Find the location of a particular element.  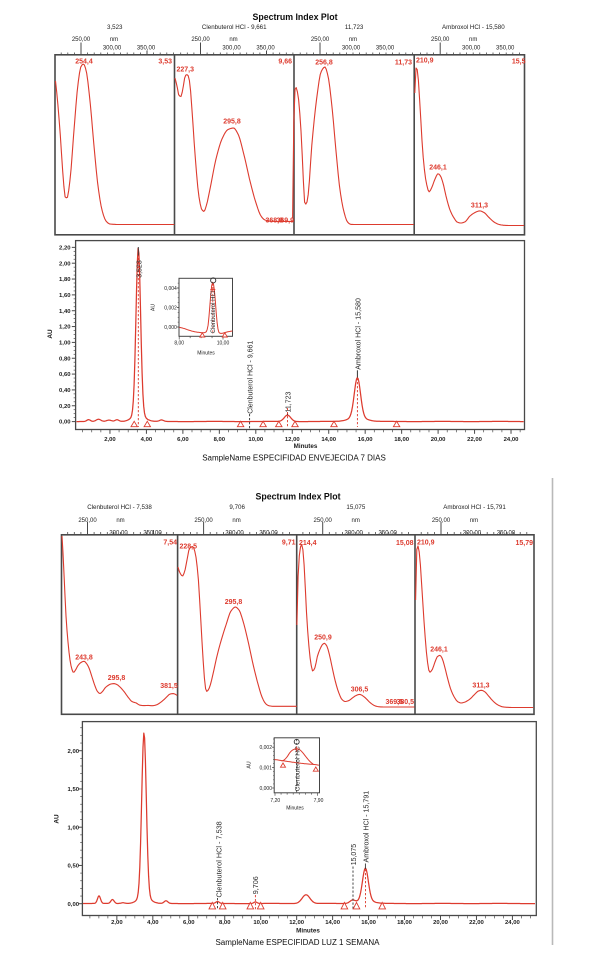

svg-text: 7,90 is located at coordinates (319, 801).